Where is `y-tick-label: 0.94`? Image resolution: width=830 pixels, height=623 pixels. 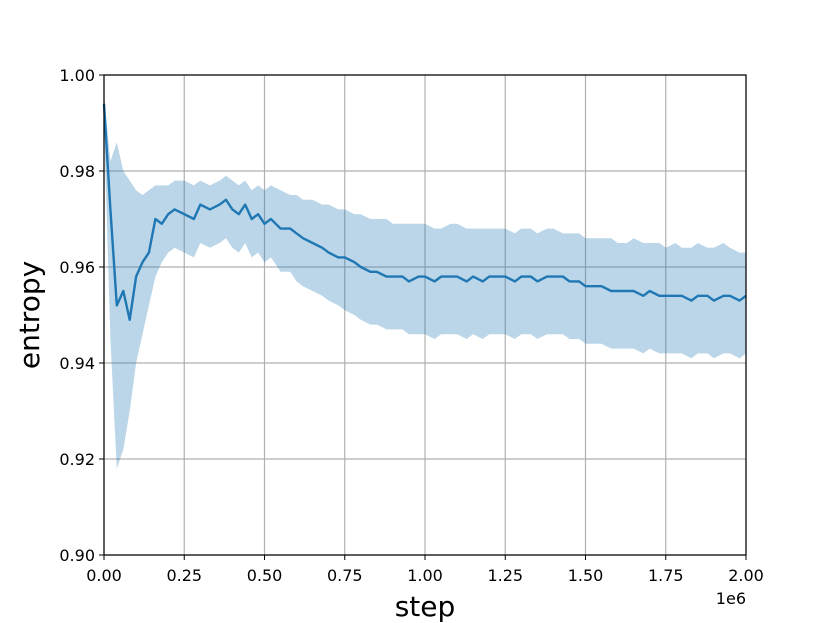
y-tick-label: 0.94 is located at coordinates (77, 363).